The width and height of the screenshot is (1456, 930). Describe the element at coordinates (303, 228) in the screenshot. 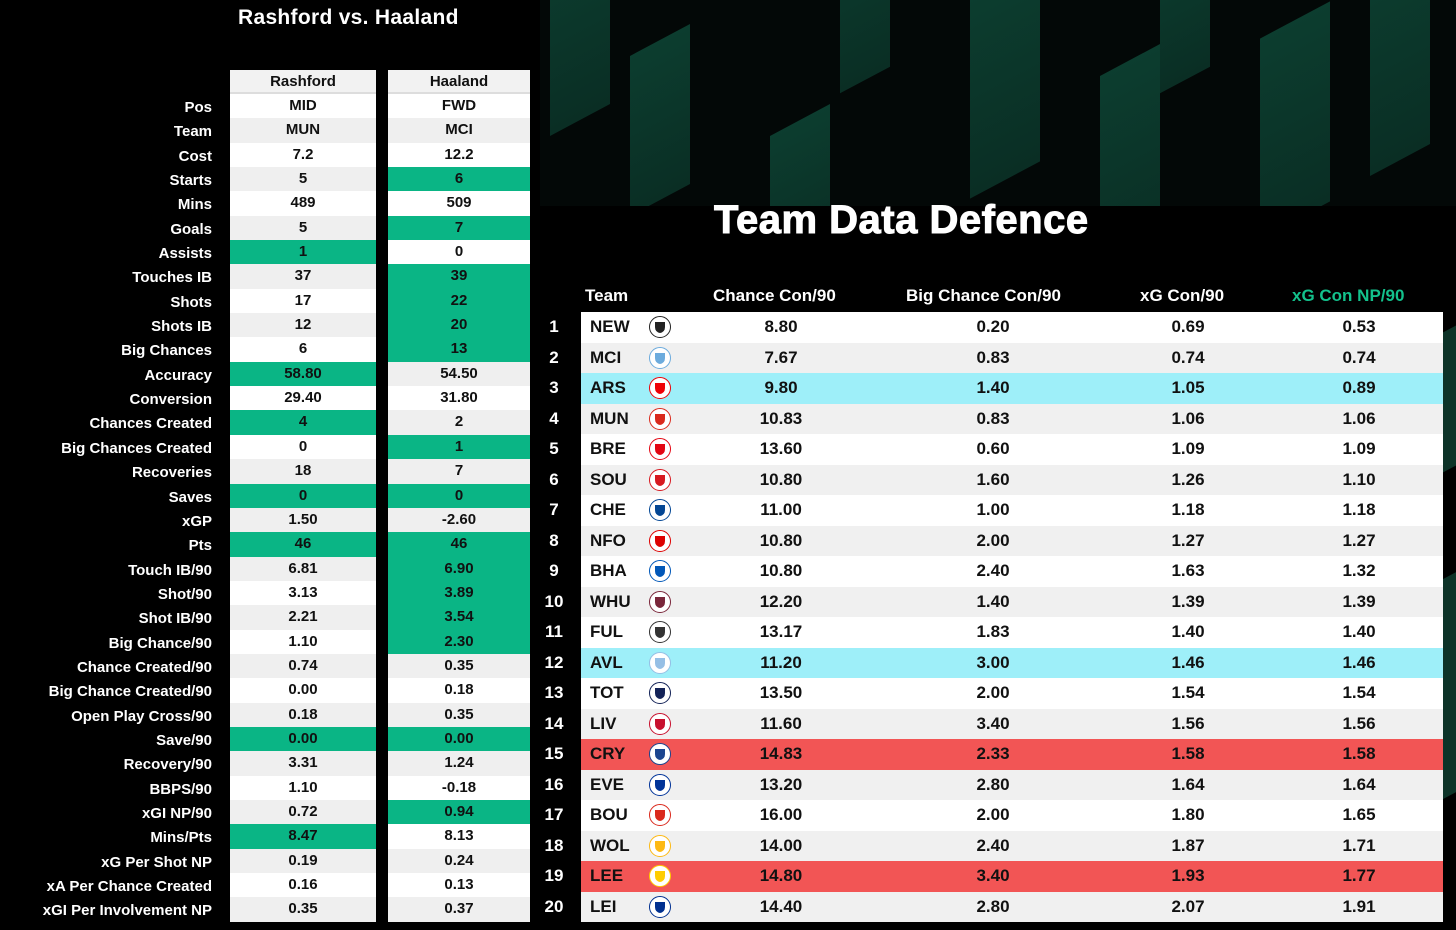

I see `player1-stat-value: 5` at that location.